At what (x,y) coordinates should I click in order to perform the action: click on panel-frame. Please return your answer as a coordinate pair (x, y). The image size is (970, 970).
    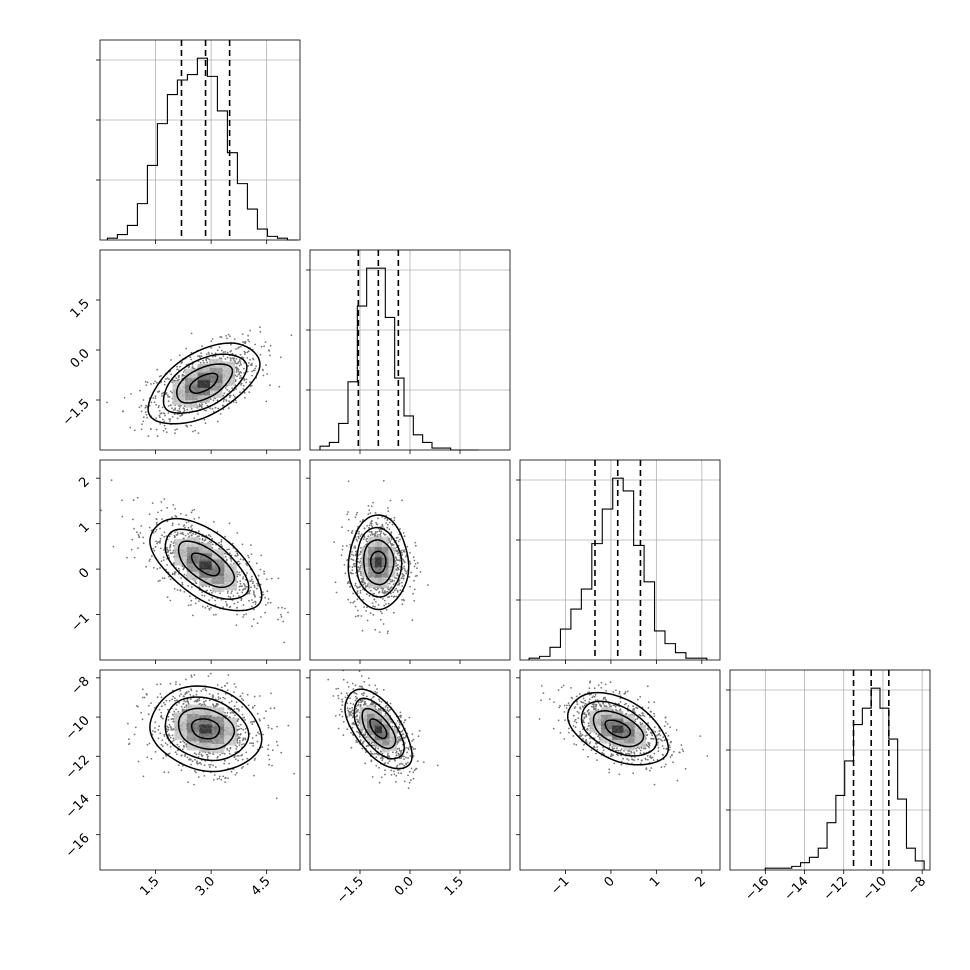
    Looking at the image, I should click on (200, 560).